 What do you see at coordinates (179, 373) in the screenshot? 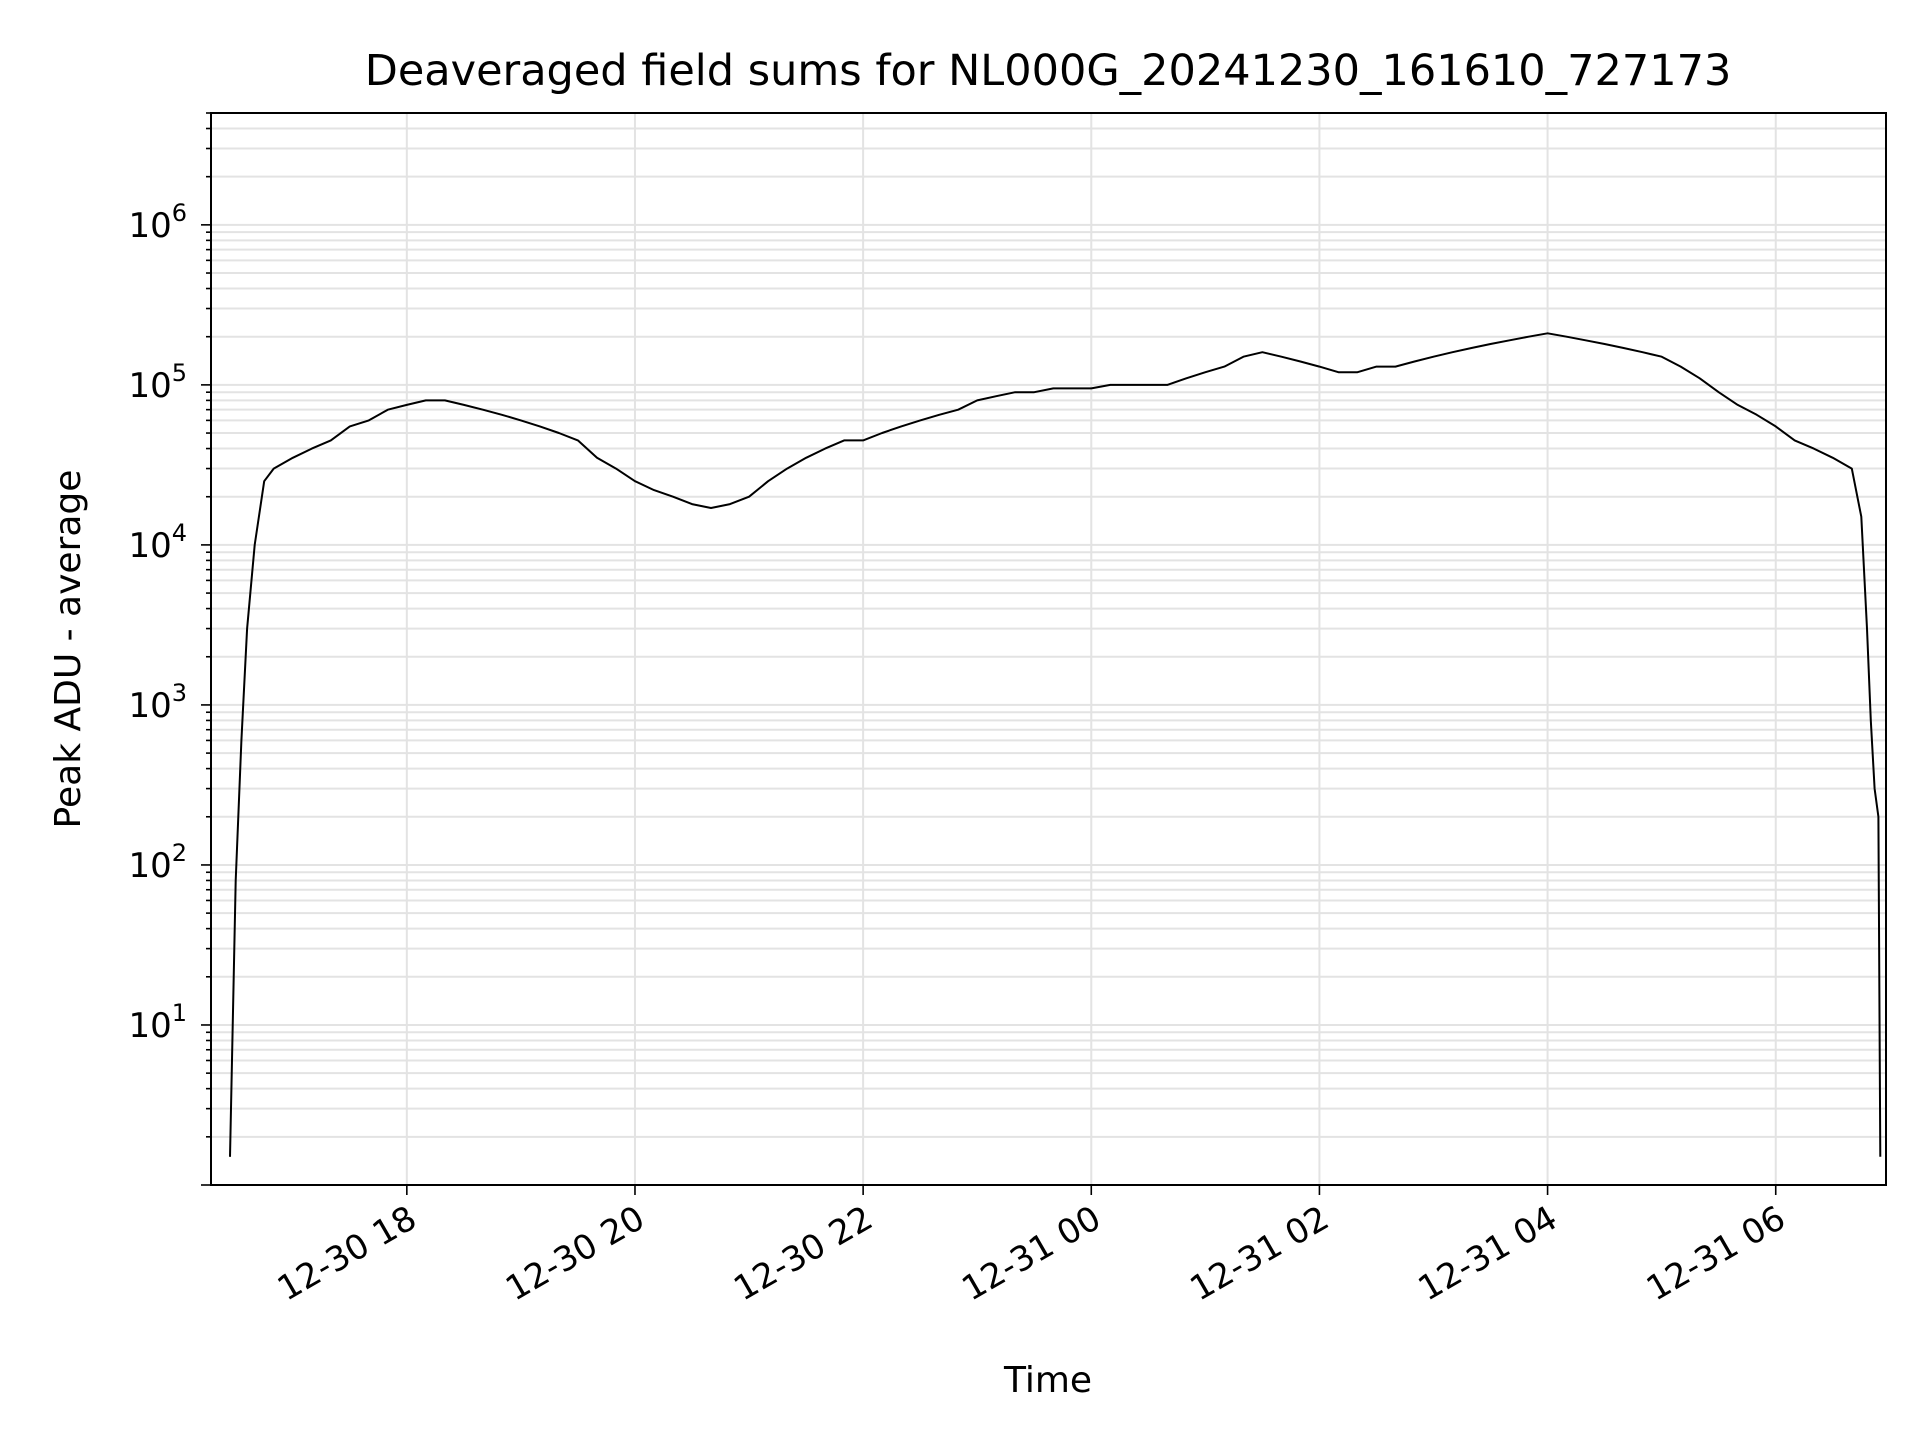
I see `y-tick-label-exponent: 5` at bounding box center [179, 373].